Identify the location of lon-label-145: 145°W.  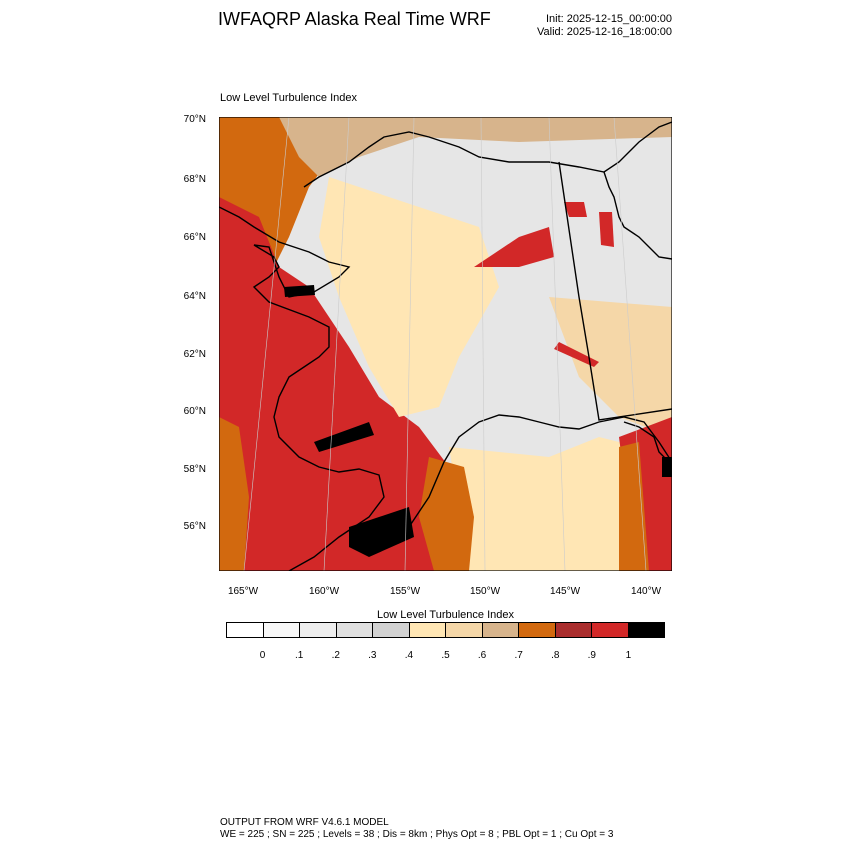
(565, 591).